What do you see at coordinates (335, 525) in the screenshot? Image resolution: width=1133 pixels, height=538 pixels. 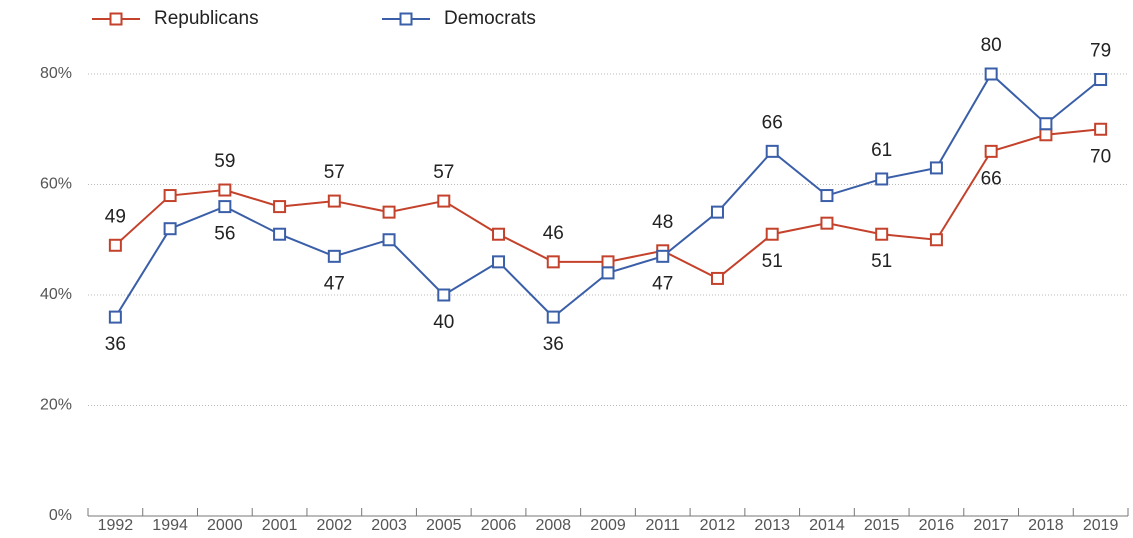 I see `x-tick-label: 2002` at bounding box center [335, 525].